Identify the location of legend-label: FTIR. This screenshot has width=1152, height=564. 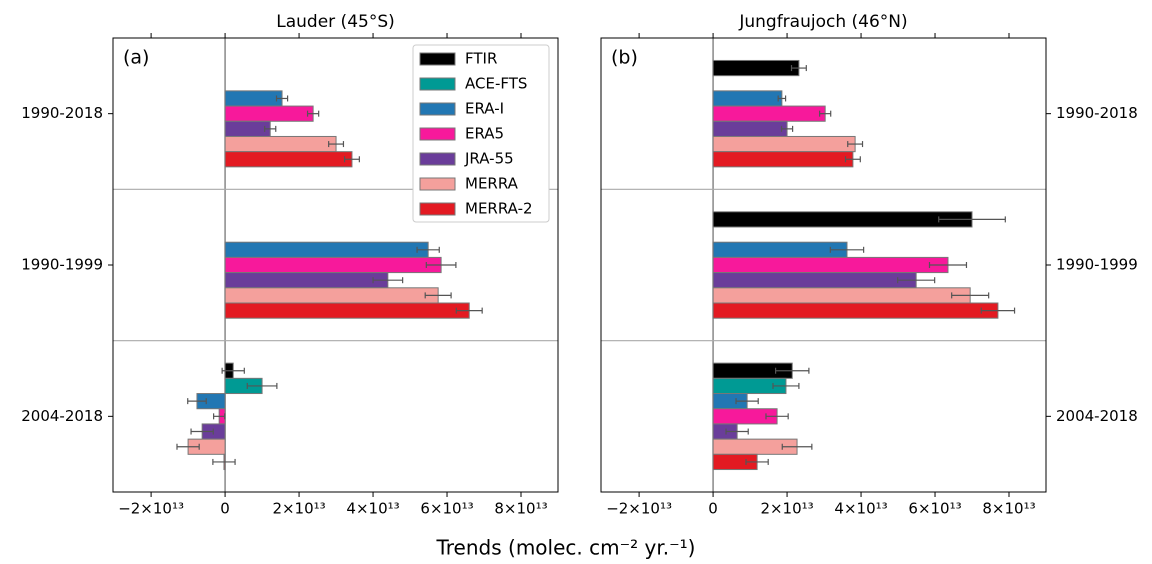
(481, 59).